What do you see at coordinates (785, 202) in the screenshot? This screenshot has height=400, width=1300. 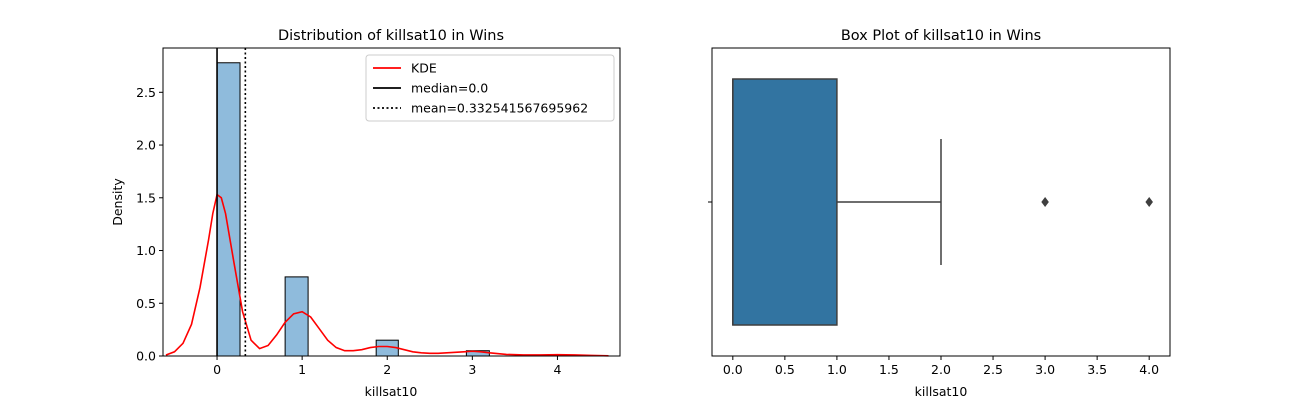 I see `boxplot-box` at bounding box center [785, 202].